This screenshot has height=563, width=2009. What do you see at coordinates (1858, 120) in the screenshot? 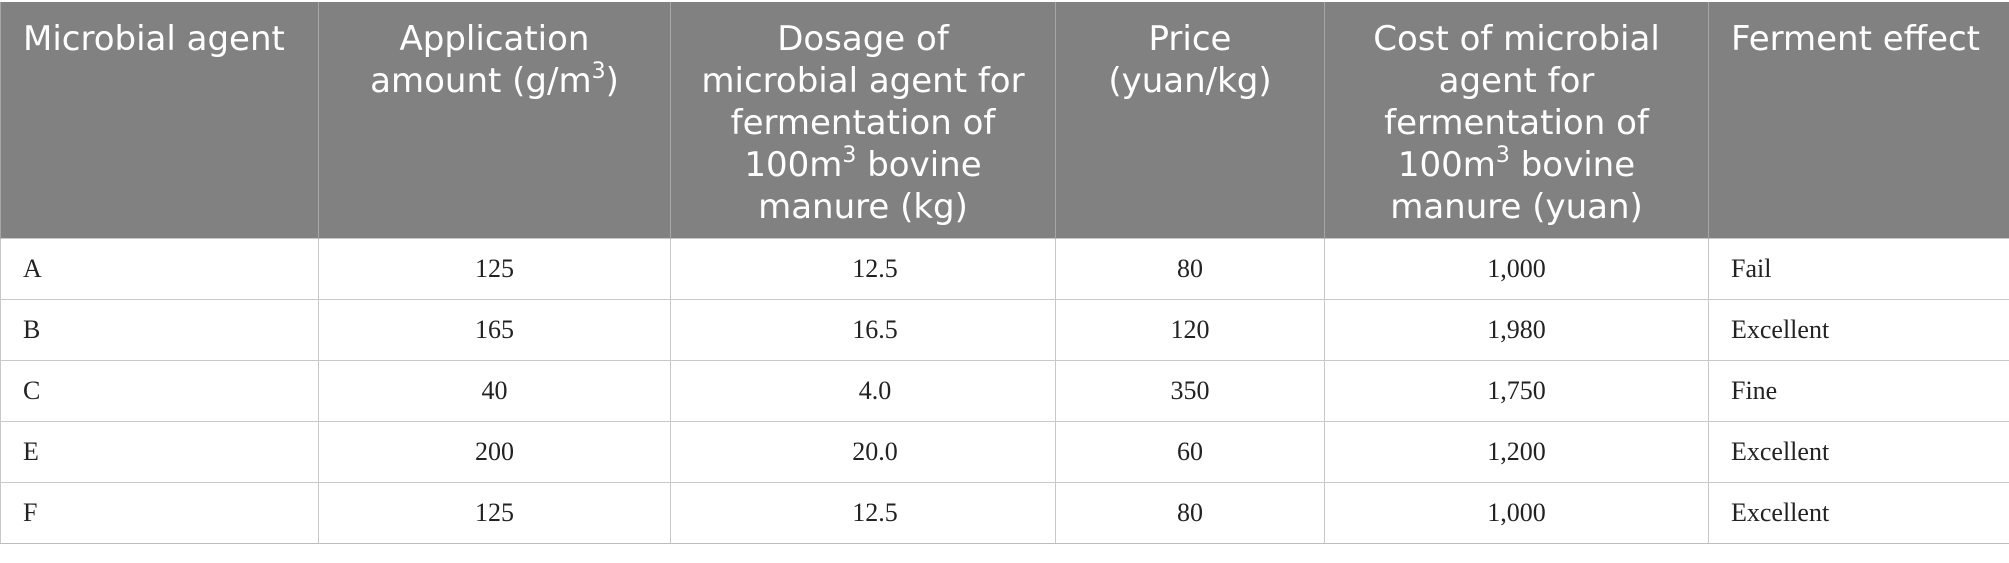
I see `header-ferment-effect: Ferment effect` at bounding box center [1858, 120].